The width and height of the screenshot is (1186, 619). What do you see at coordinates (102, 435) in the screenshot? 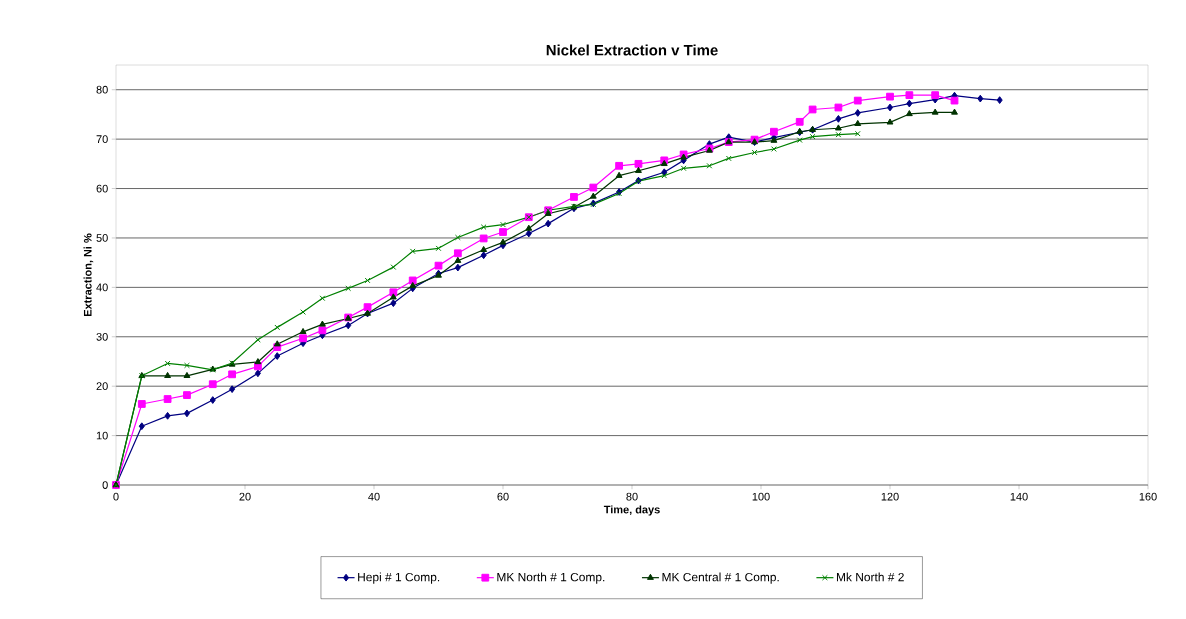
I see `y-tick-label: 10` at bounding box center [102, 435].